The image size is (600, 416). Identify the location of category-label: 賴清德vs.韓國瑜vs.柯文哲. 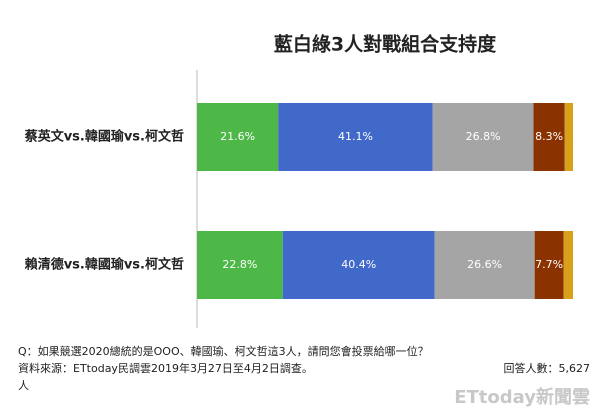
(104, 265).